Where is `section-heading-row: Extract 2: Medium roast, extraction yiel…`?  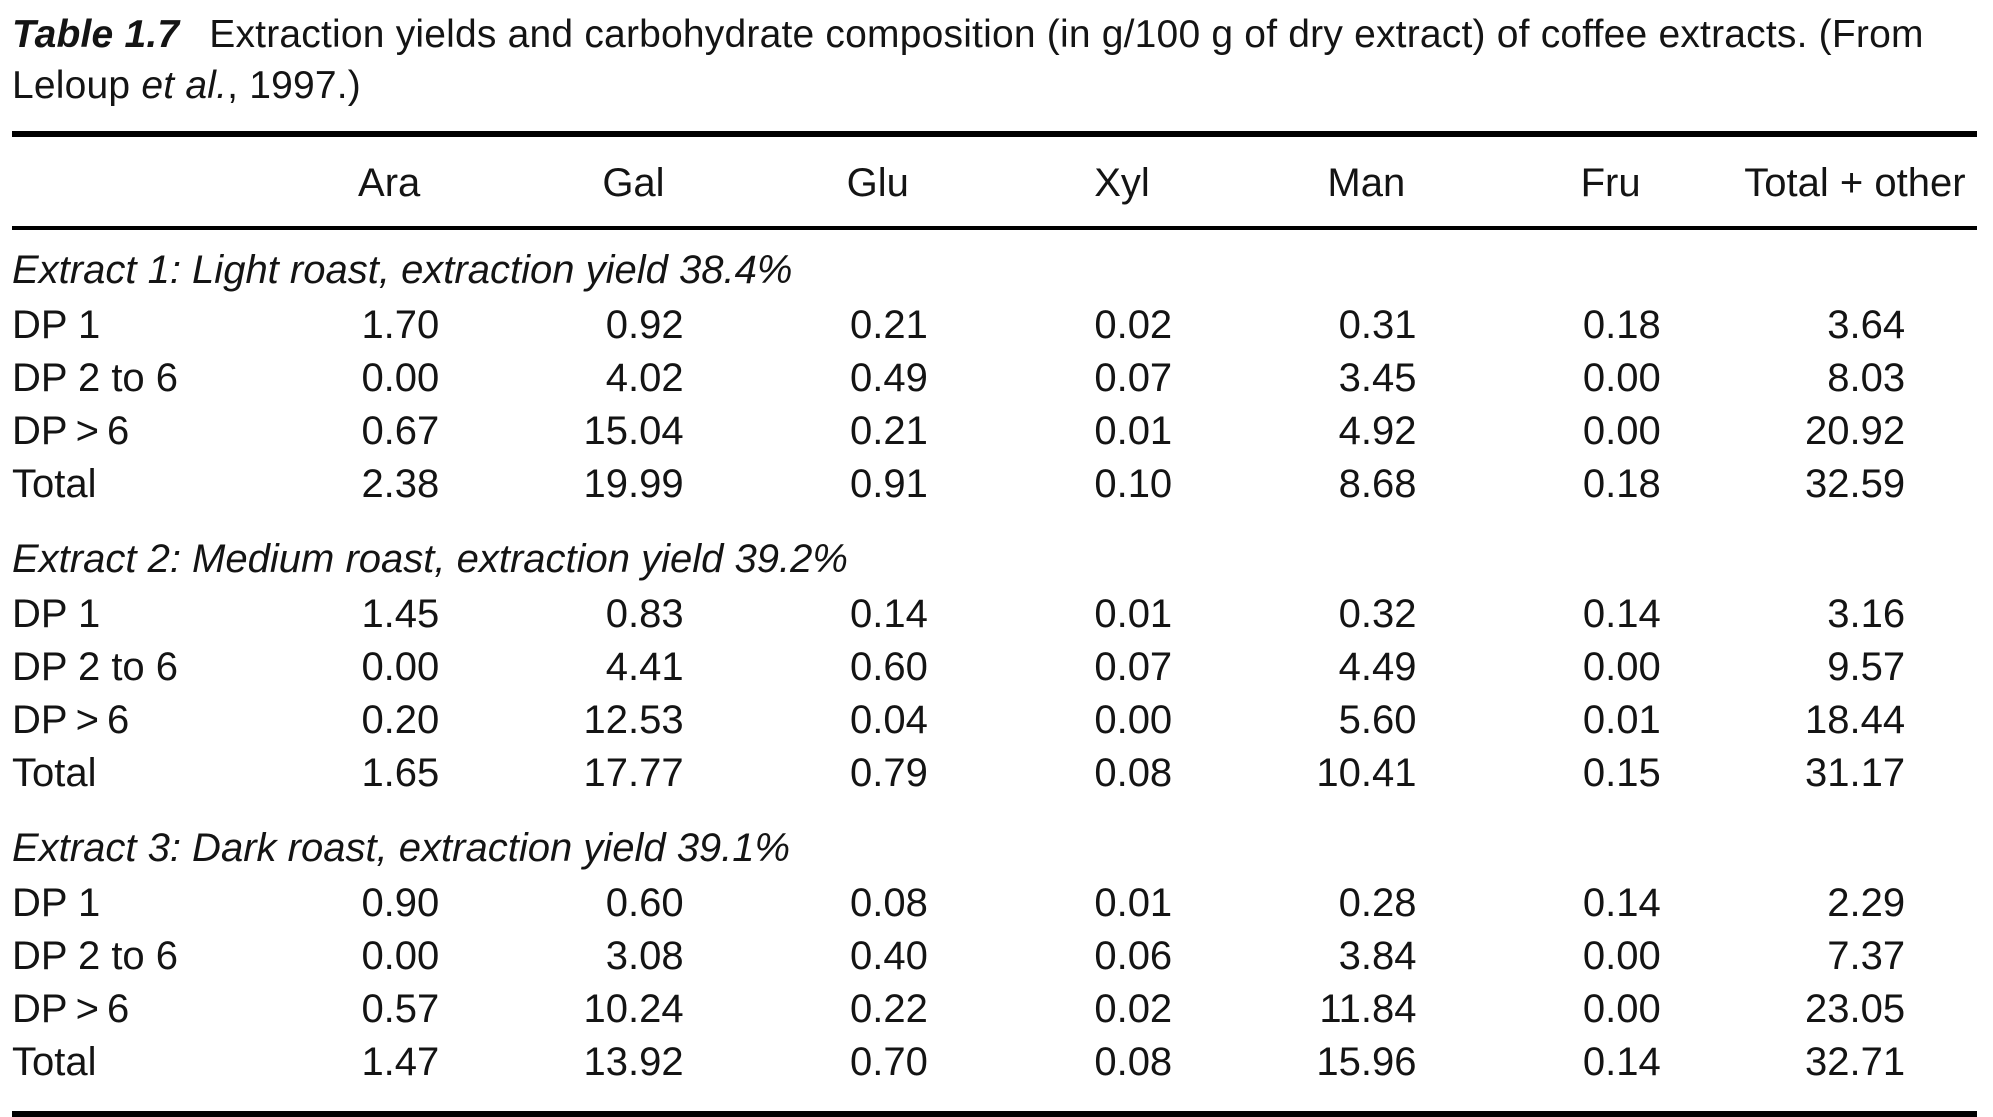 section-heading-row: Extract 2: Medium roast, extraction yiel… is located at coordinates (994, 549).